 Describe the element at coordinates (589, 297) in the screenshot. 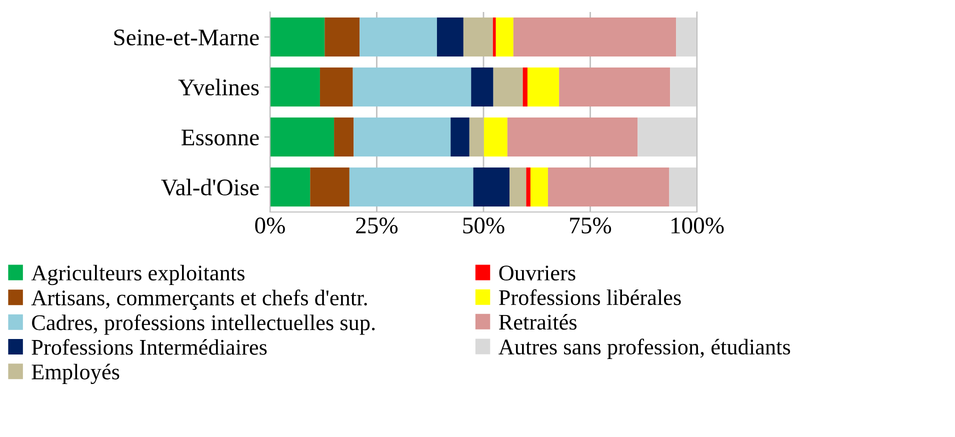

I see `legend-label: Professions libérales` at that location.